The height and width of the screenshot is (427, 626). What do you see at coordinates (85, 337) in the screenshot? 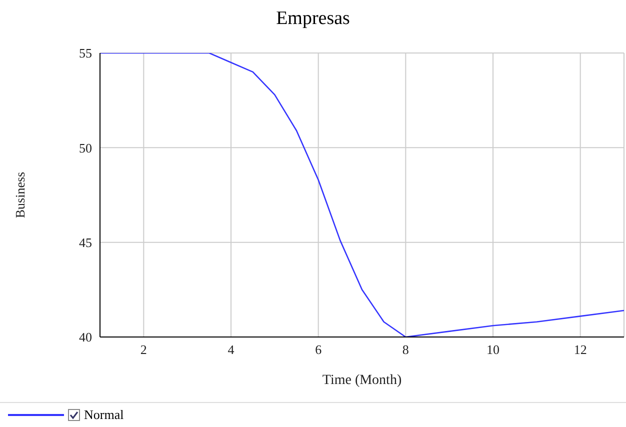
I see `y-tick-label: 40` at bounding box center [85, 337].